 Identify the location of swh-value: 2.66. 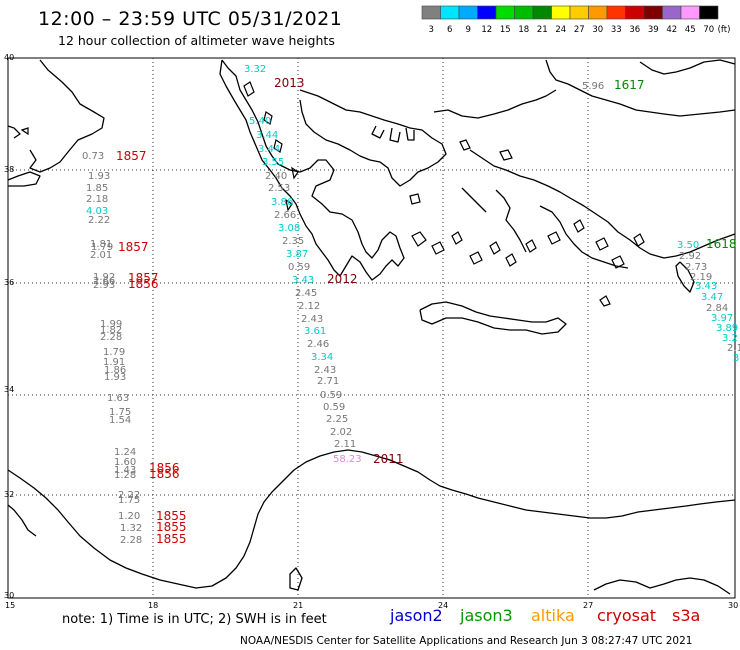
(104, 281).